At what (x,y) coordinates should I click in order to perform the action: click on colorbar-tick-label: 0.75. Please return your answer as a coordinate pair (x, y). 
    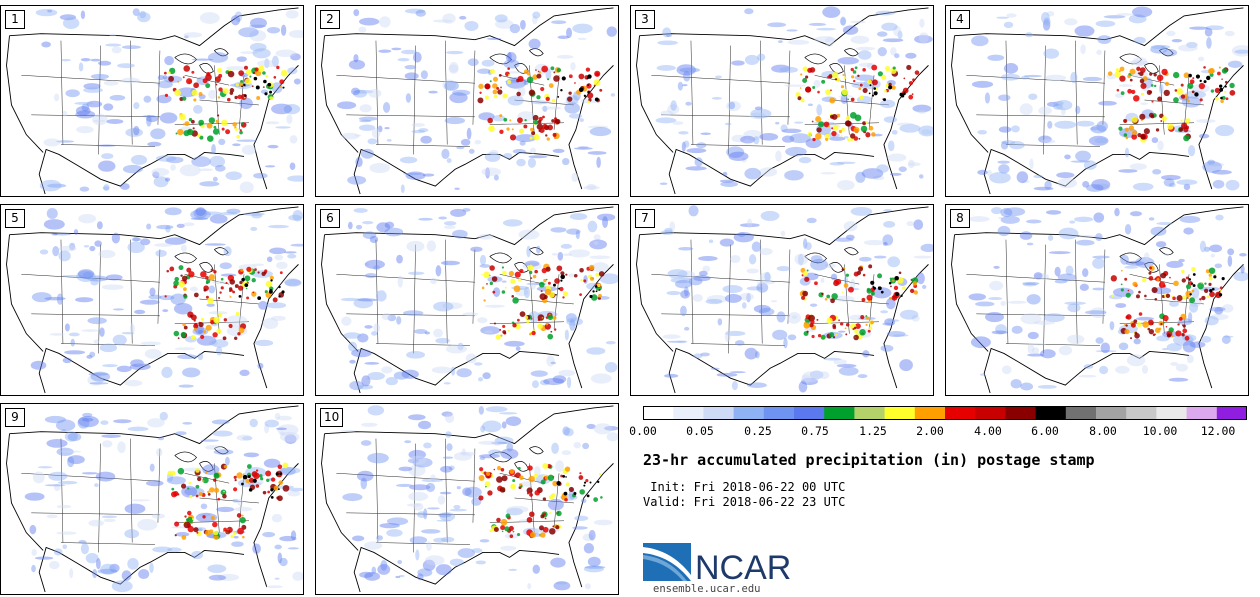
    Looking at the image, I should click on (815, 431).